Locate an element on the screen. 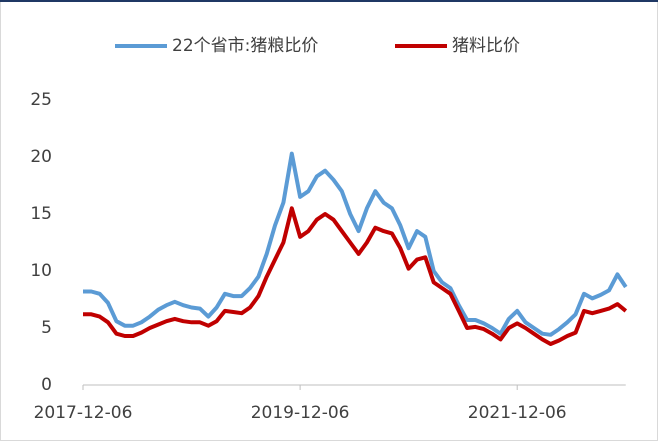  legend-label: 22个省市:猪粮比价 is located at coordinates (245, 46).